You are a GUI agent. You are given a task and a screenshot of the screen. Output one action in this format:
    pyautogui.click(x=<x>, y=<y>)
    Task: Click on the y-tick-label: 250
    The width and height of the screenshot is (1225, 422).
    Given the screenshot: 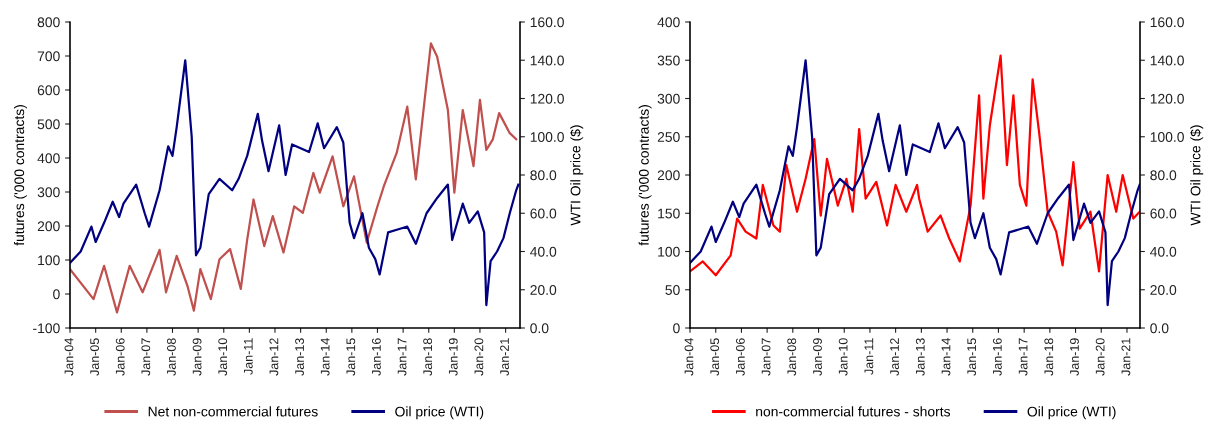 What is the action you would take?
    pyautogui.click(x=668, y=137)
    